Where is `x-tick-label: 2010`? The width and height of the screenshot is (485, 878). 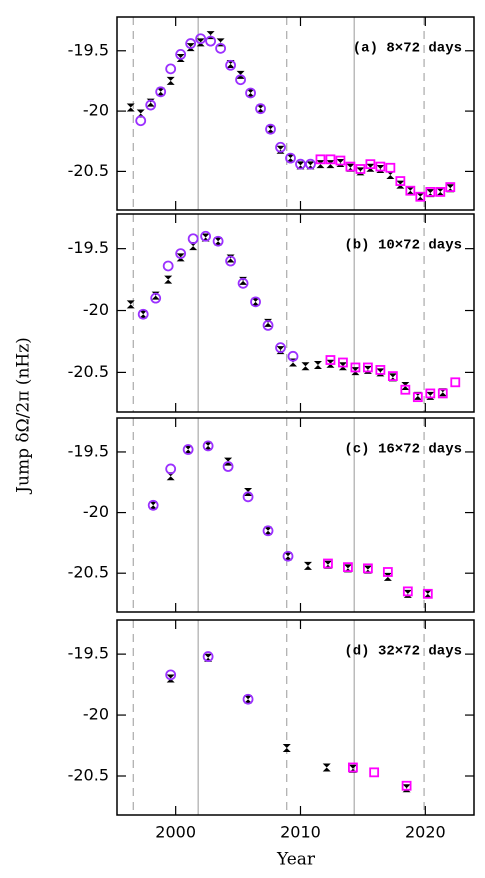
x-tick-label: 2010 is located at coordinates (300, 832).